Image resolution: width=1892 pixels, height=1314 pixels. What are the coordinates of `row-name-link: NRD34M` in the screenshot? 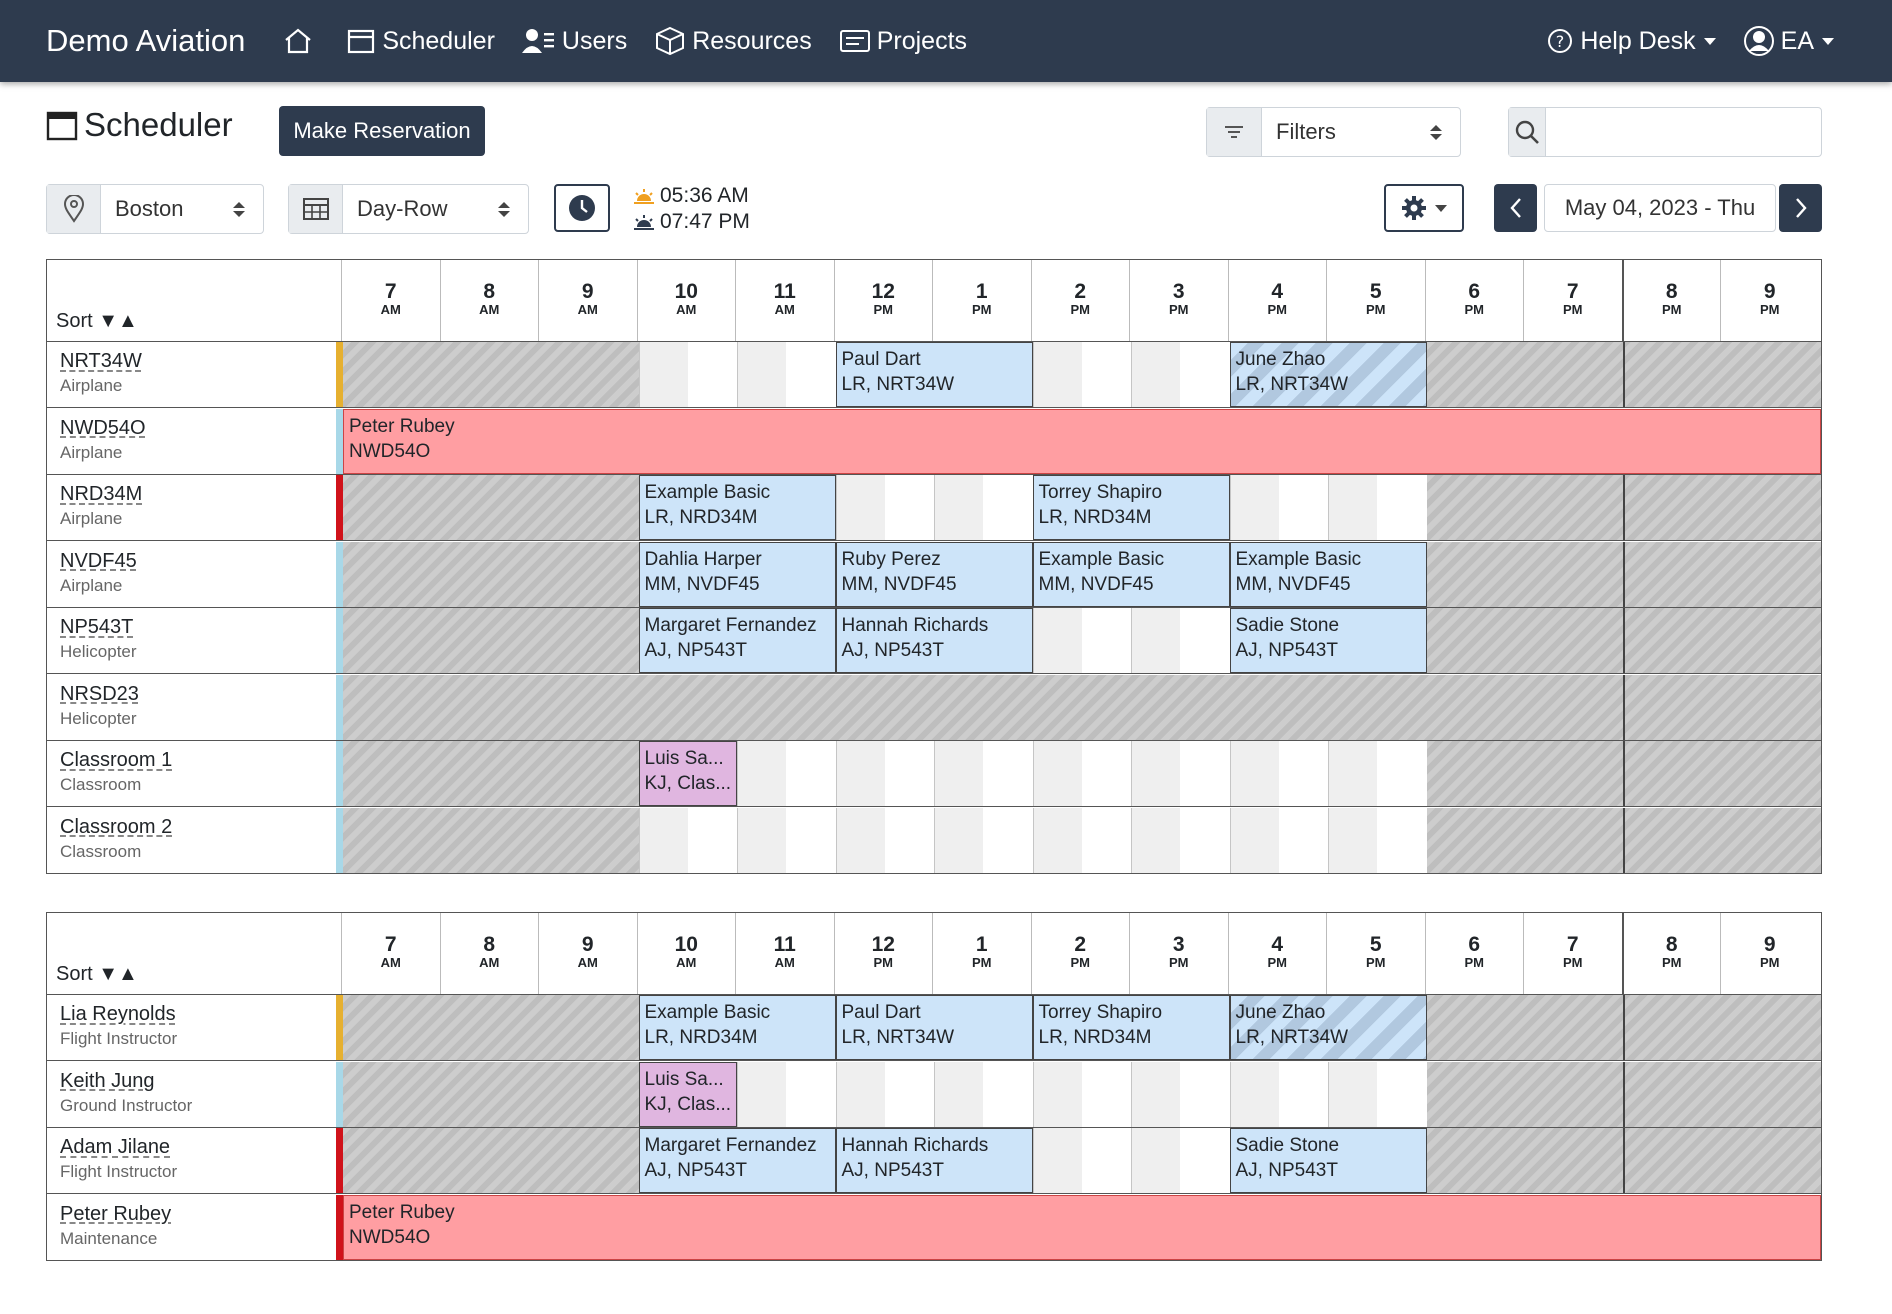 It's located at (101, 494).